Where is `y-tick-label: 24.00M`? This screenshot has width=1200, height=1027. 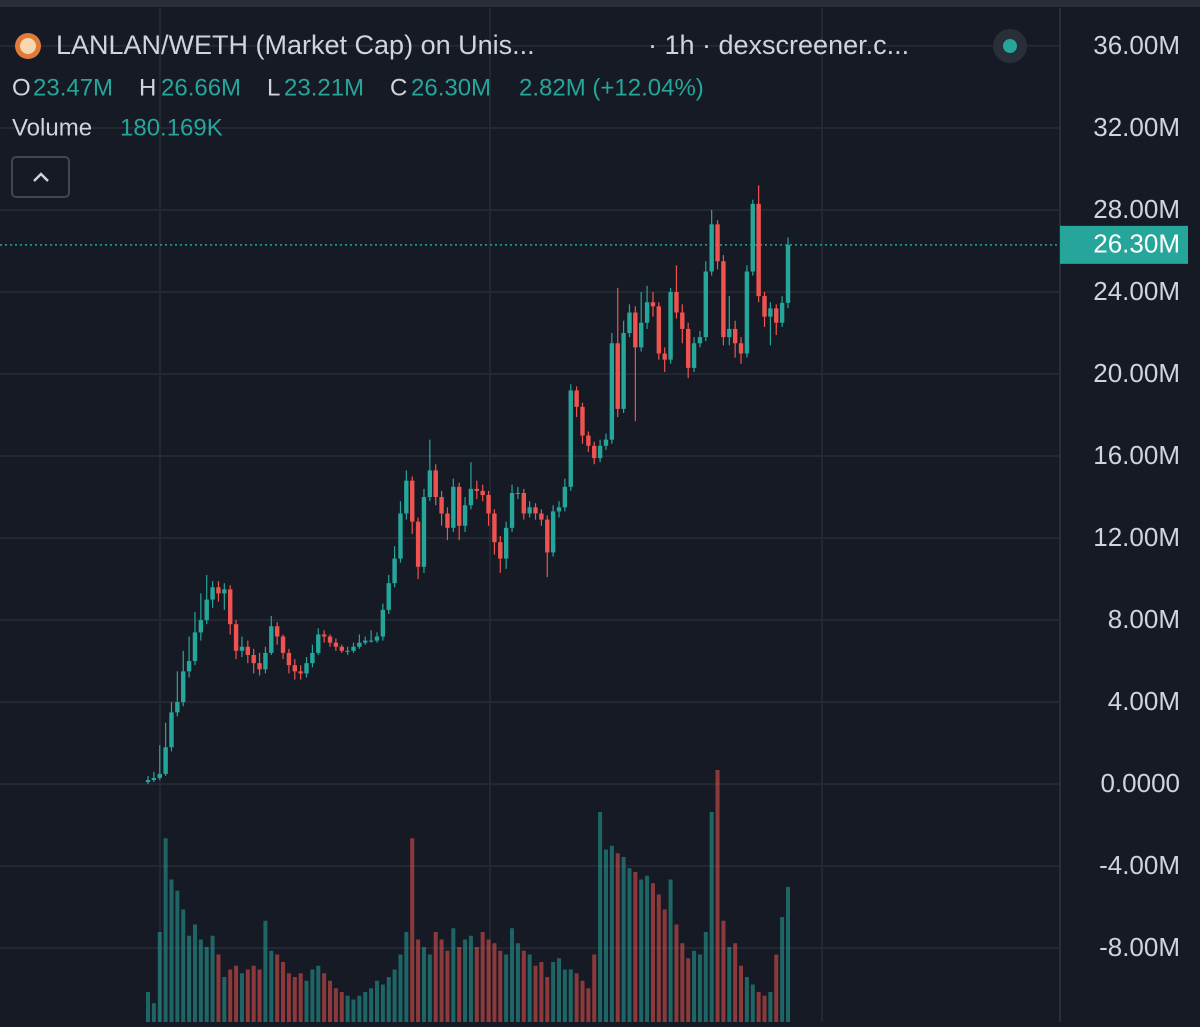 y-tick-label: 24.00M is located at coordinates (1136, 291).